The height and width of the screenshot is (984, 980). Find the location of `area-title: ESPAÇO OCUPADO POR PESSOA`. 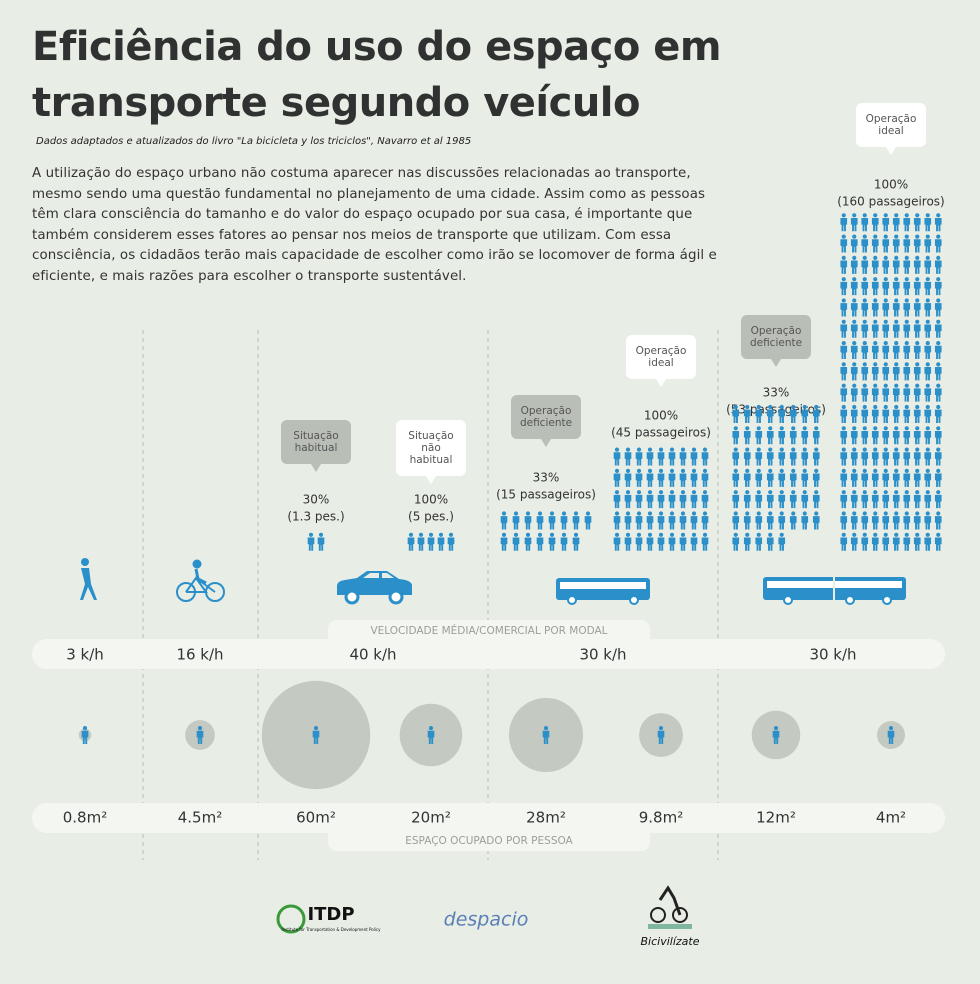

area-title: ESPAÇO OCUPADO POR PESSOA is located at coordinates (489, 841).